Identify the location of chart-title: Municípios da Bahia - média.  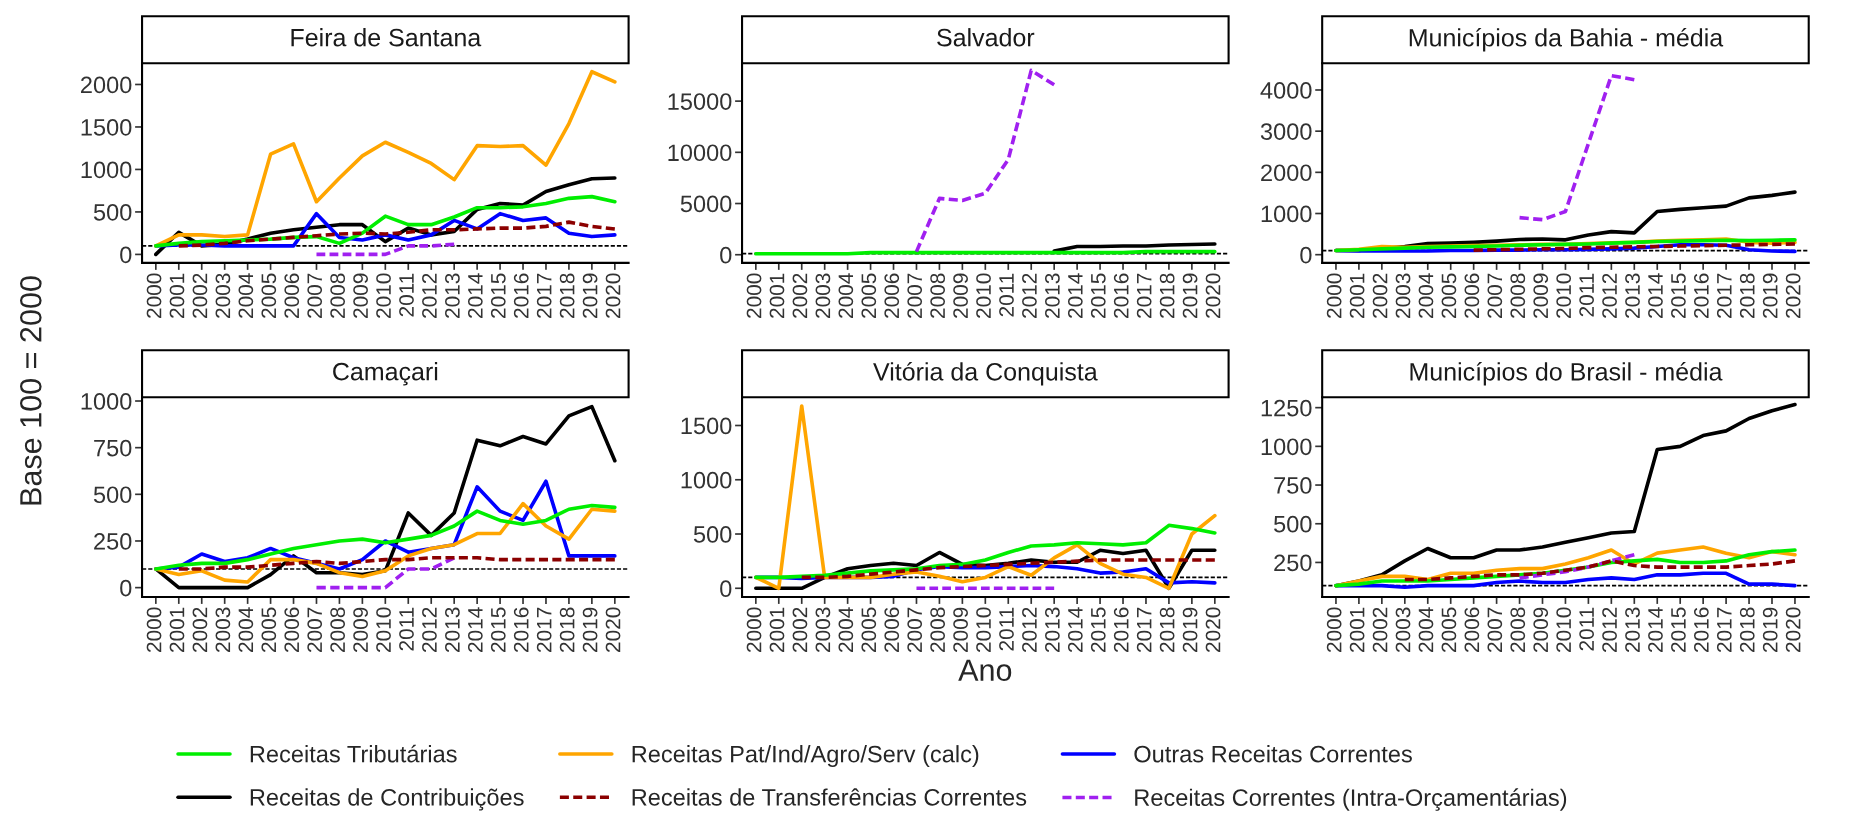
(1566, 39).